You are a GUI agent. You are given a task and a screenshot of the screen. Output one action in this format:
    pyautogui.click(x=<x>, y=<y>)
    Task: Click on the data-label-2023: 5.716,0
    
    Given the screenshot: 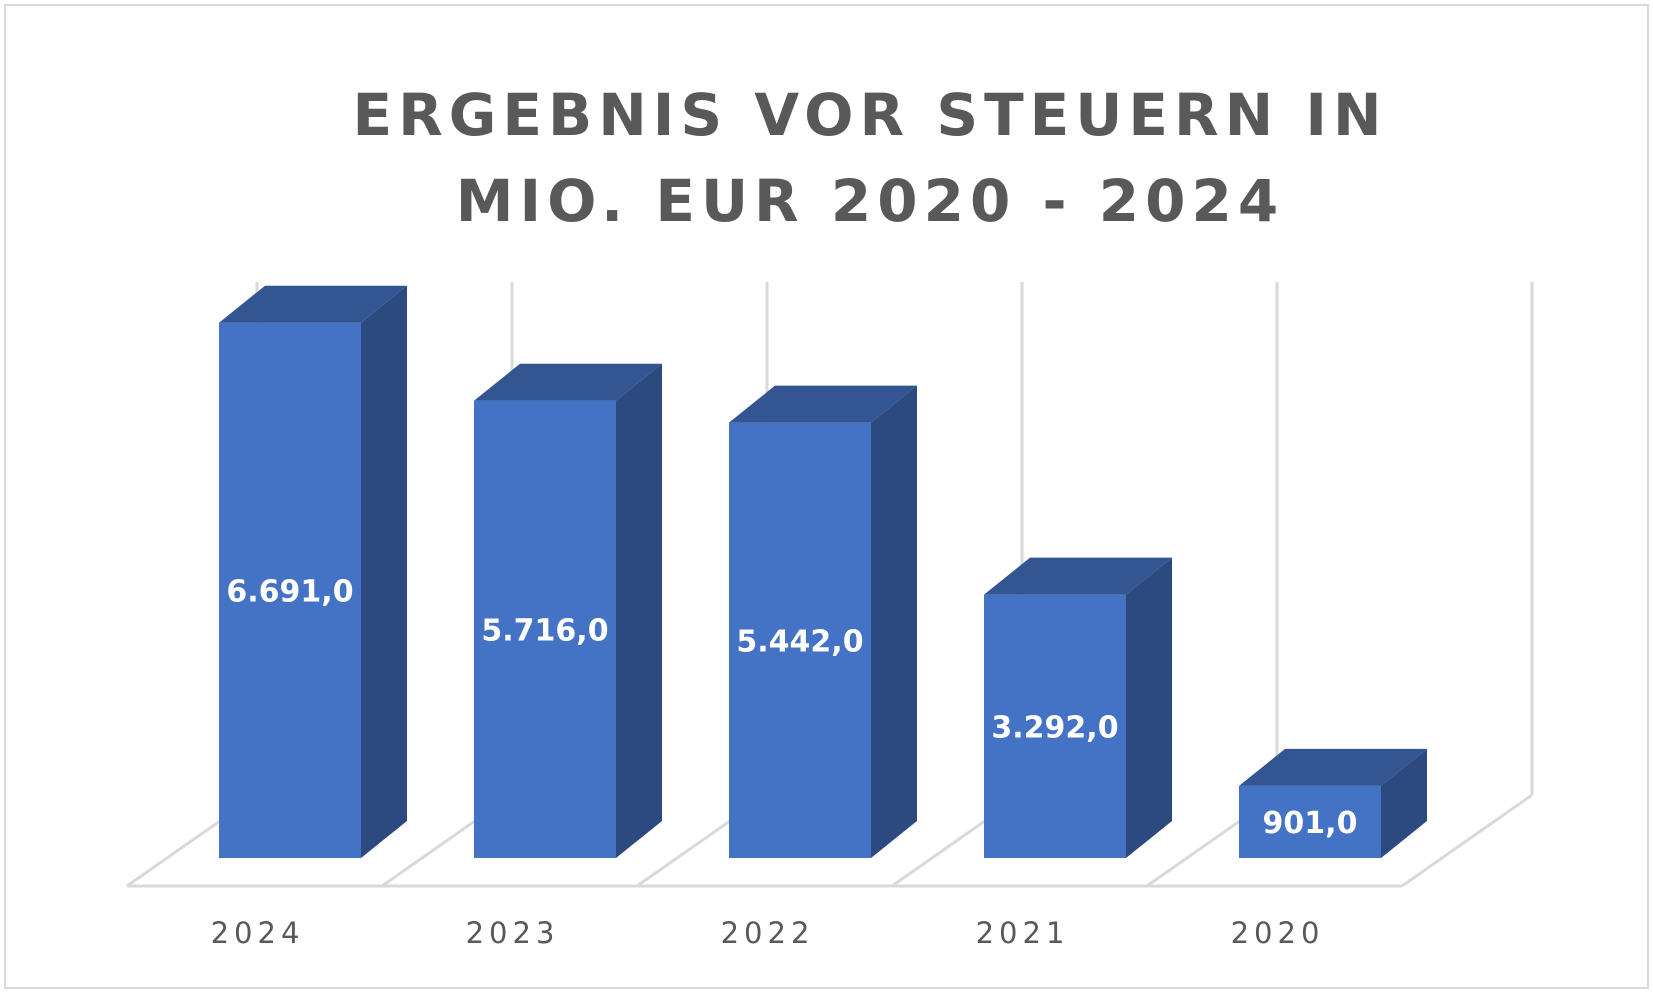 What is the action you would take?
    pyautogui.click(x=544, y=630)
    